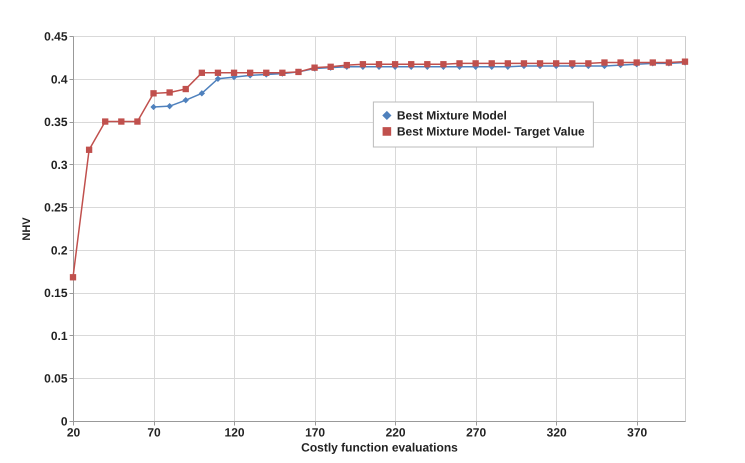  I want to click on x-tick-label: 120, so click(234, 433).